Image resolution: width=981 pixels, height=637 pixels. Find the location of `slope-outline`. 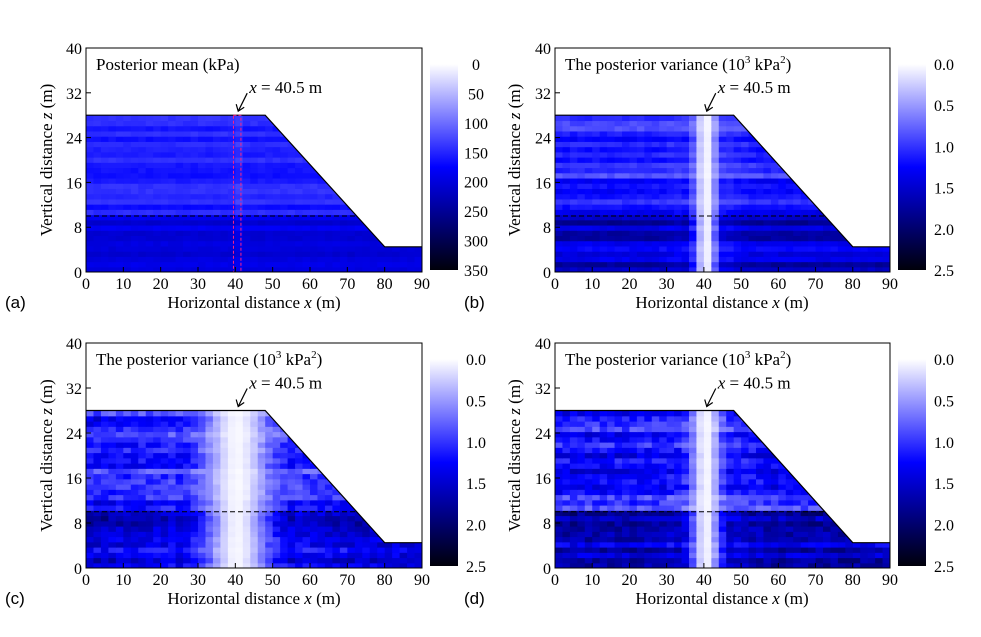

slope-outline is located at coordinates (254, 181).